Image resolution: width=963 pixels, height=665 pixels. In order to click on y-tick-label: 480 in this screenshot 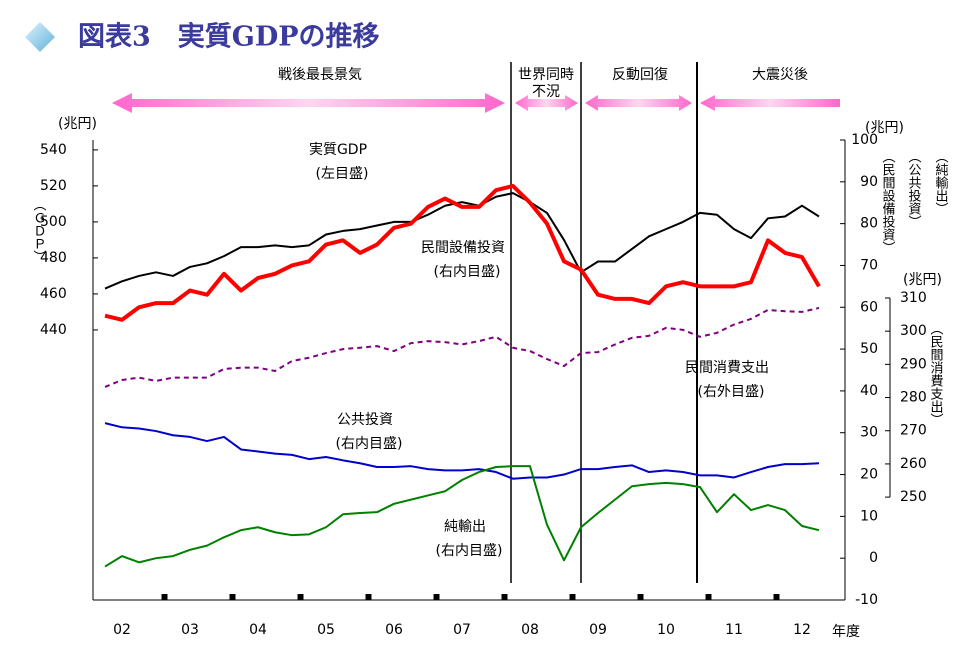, I will do `click(53, 258)`.